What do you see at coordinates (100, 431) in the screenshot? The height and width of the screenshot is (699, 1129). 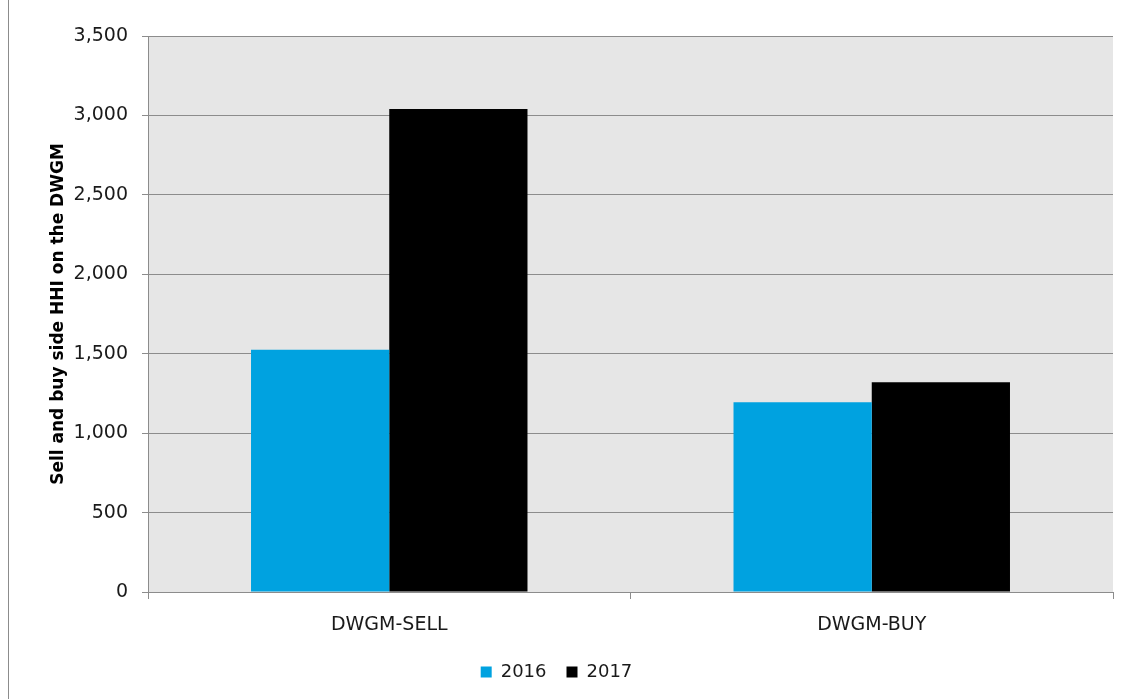 I see `y-tick-label: 1,000` at bounding box center [100, 431].